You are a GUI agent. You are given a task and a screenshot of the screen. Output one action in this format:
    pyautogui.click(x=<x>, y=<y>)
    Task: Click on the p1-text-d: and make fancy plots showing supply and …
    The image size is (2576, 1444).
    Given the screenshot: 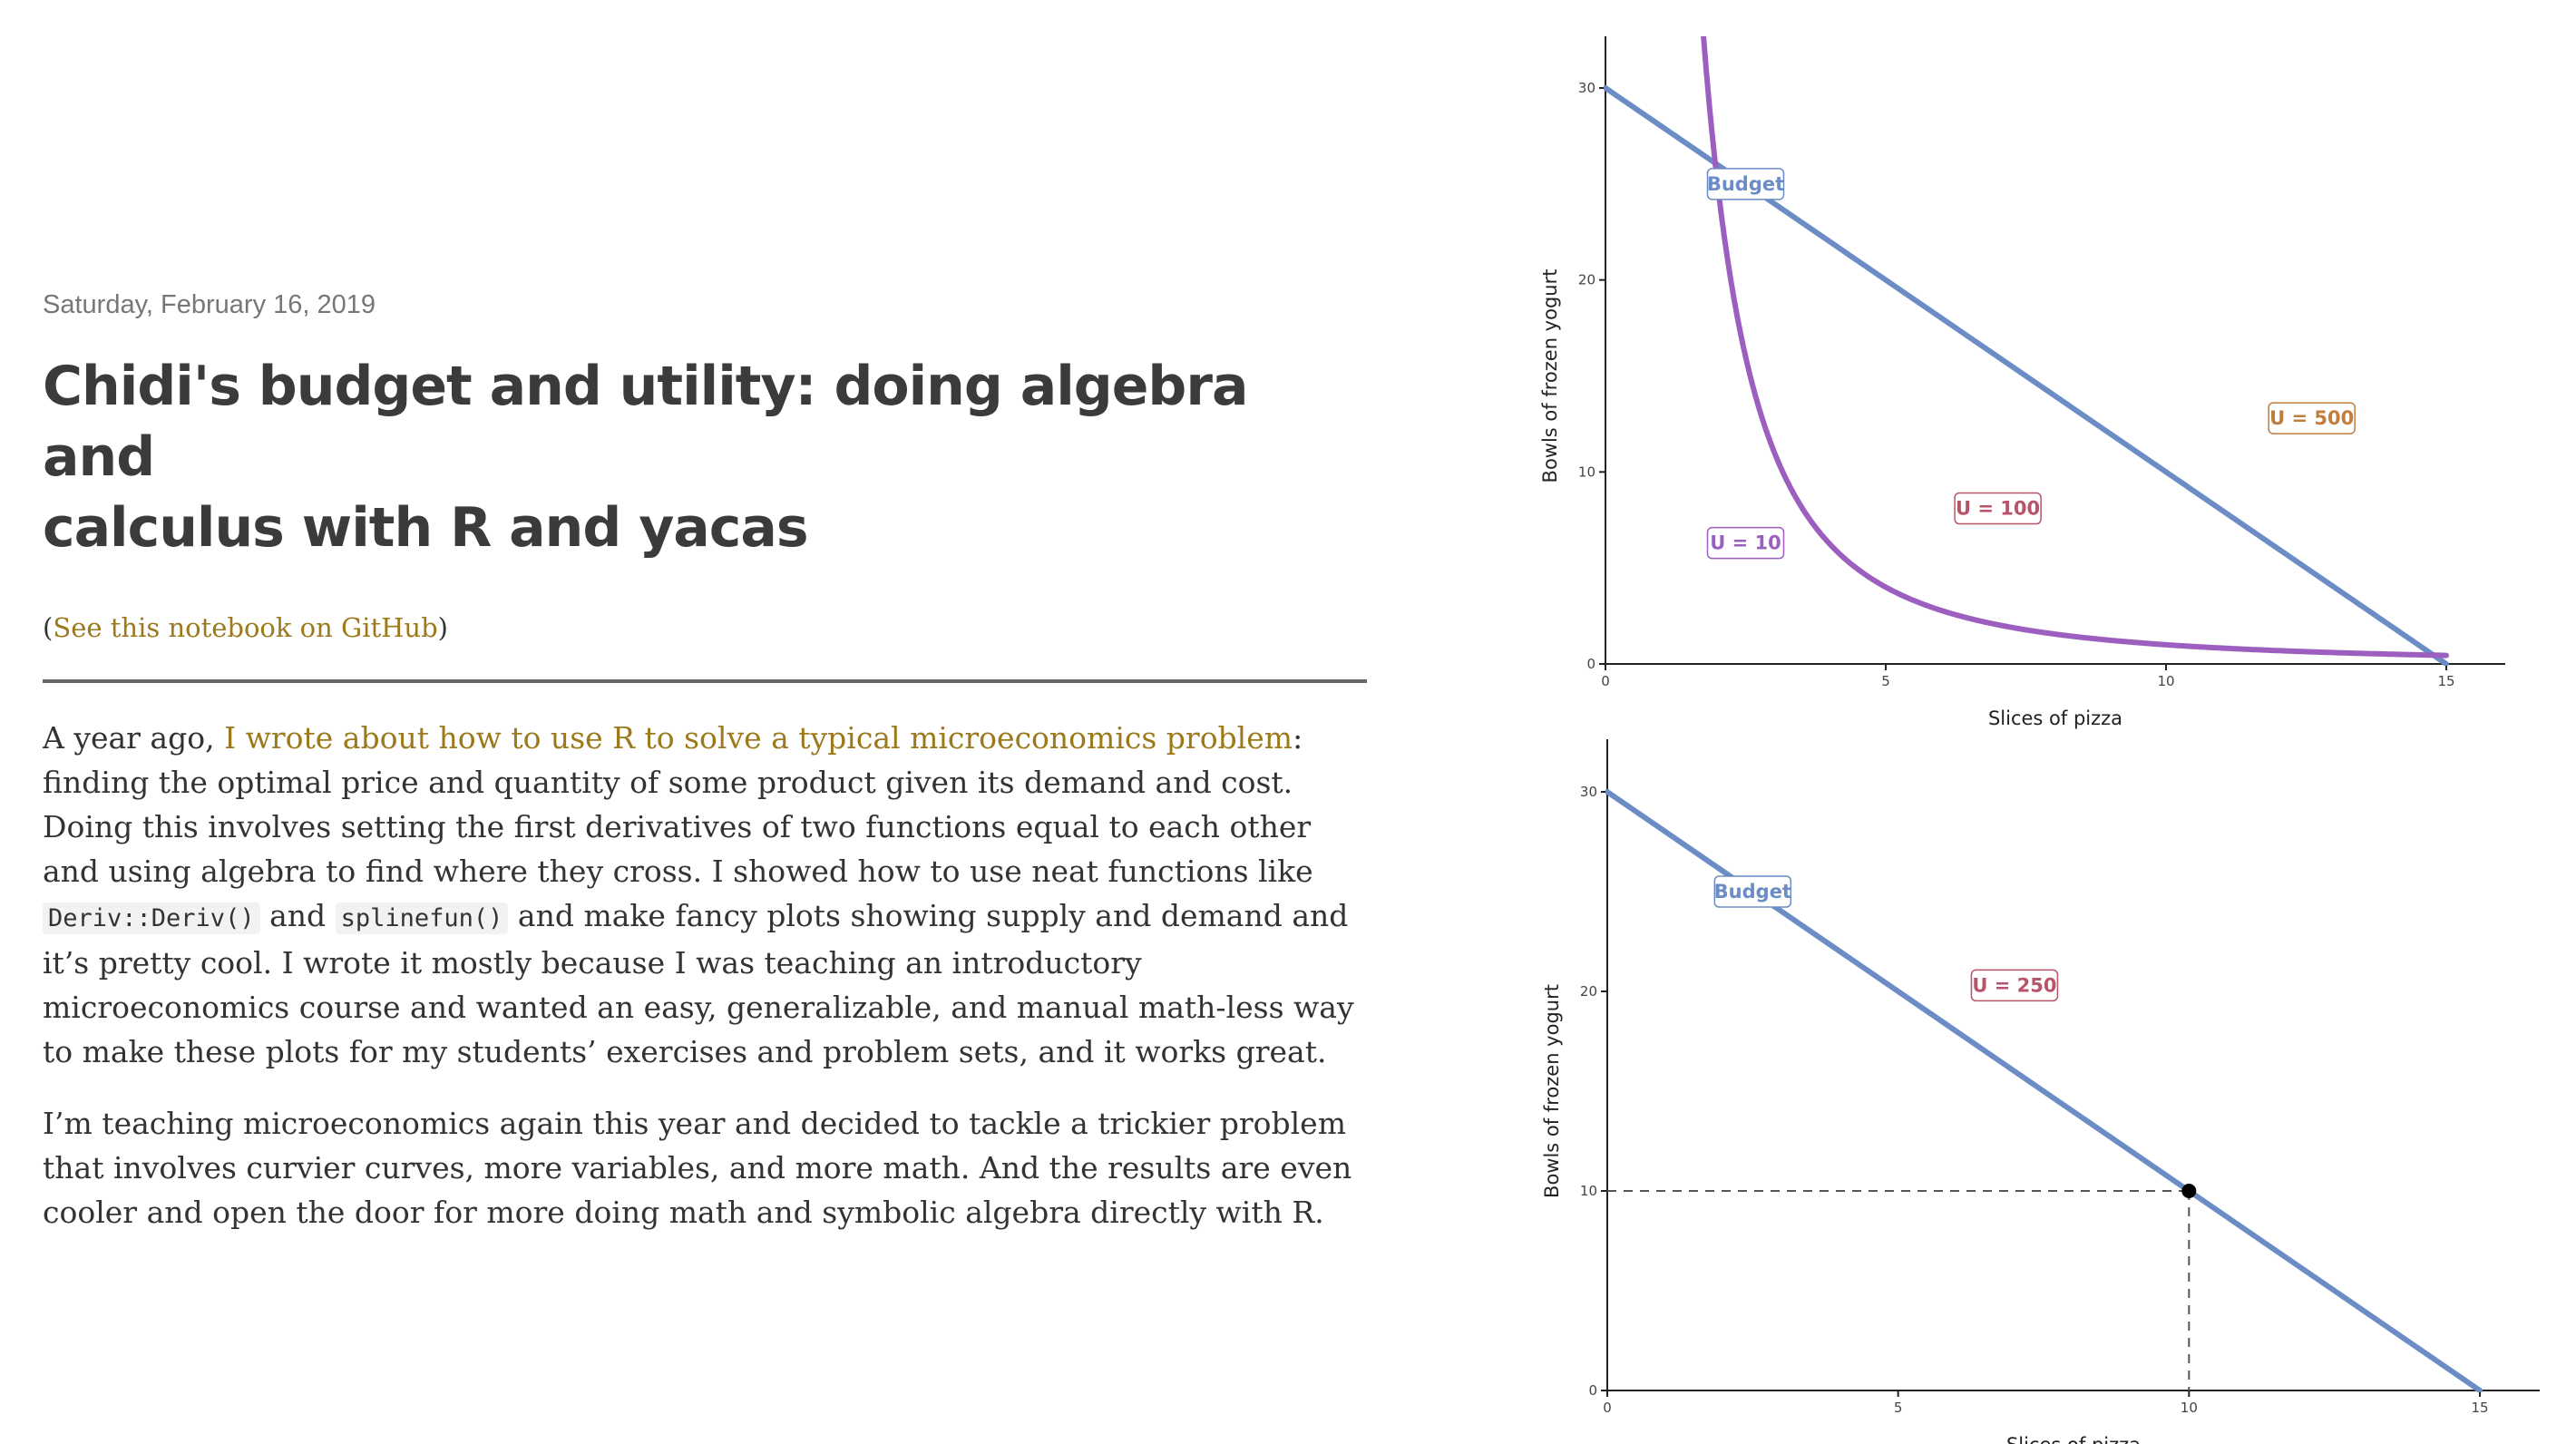 What is the action you would take?
    pyautogui.click(x=698, y=983)
    